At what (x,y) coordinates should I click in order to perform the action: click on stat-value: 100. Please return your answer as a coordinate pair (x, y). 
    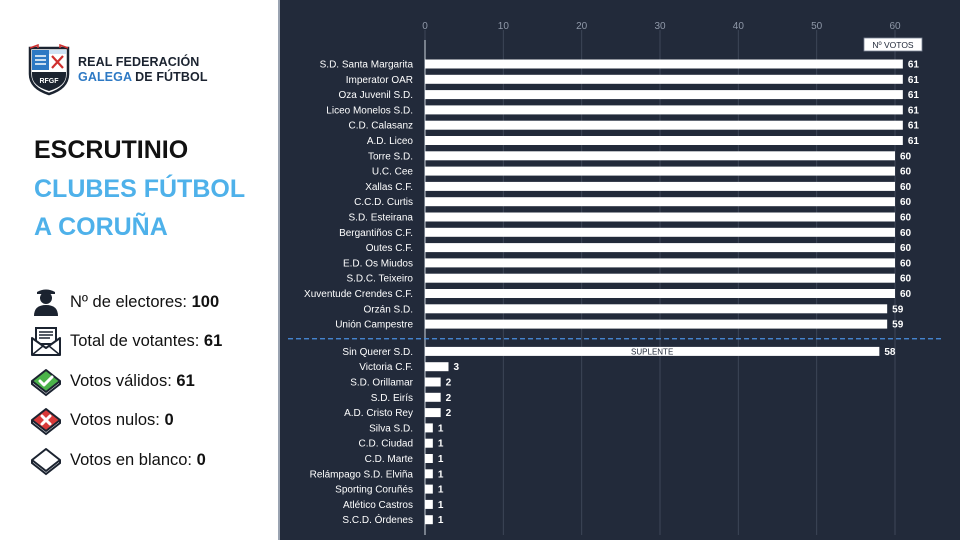
    Looking at the image, I should click on (205, 301).